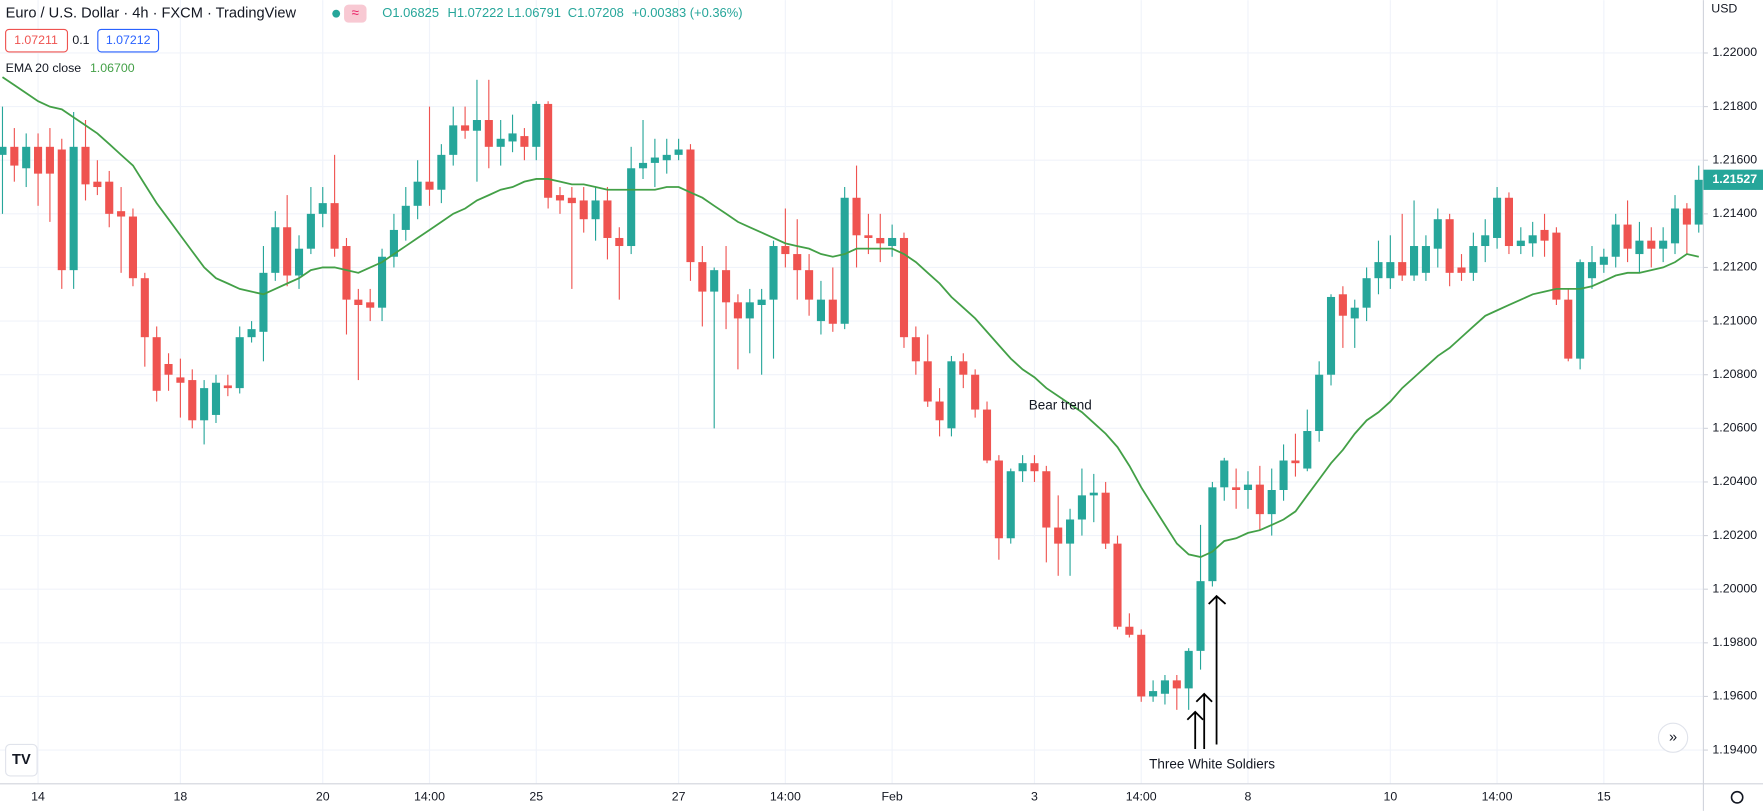  I want to click on y-tick-label: 1.21600, so click(1734, 159).